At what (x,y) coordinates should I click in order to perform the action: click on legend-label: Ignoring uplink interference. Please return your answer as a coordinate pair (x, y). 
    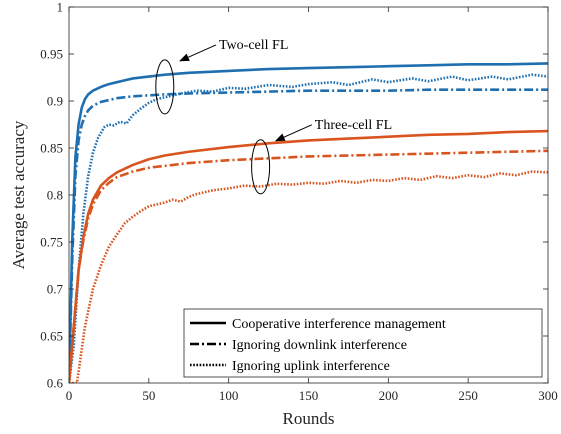
    Looking at the image, I should click on (311, 366).